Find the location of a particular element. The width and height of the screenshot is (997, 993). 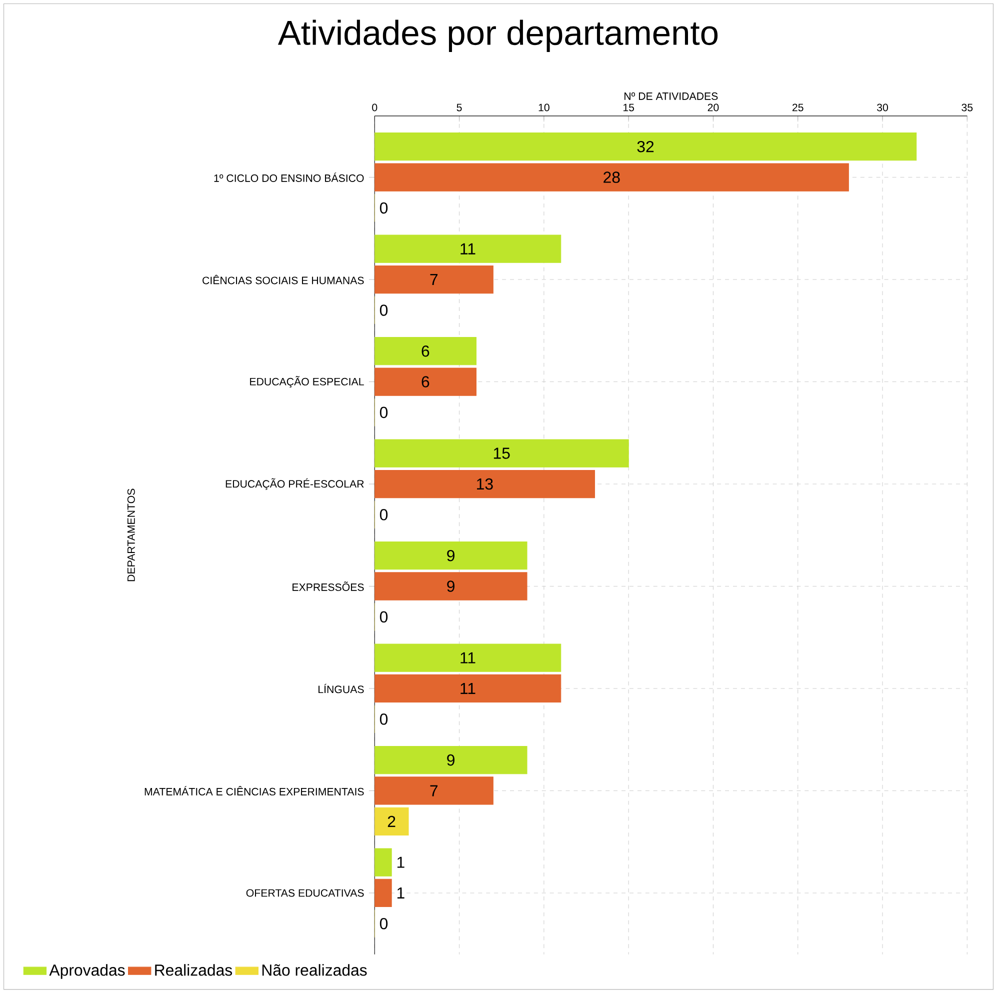

legend-label: Não realizadas is located at coordinates (314, 970).